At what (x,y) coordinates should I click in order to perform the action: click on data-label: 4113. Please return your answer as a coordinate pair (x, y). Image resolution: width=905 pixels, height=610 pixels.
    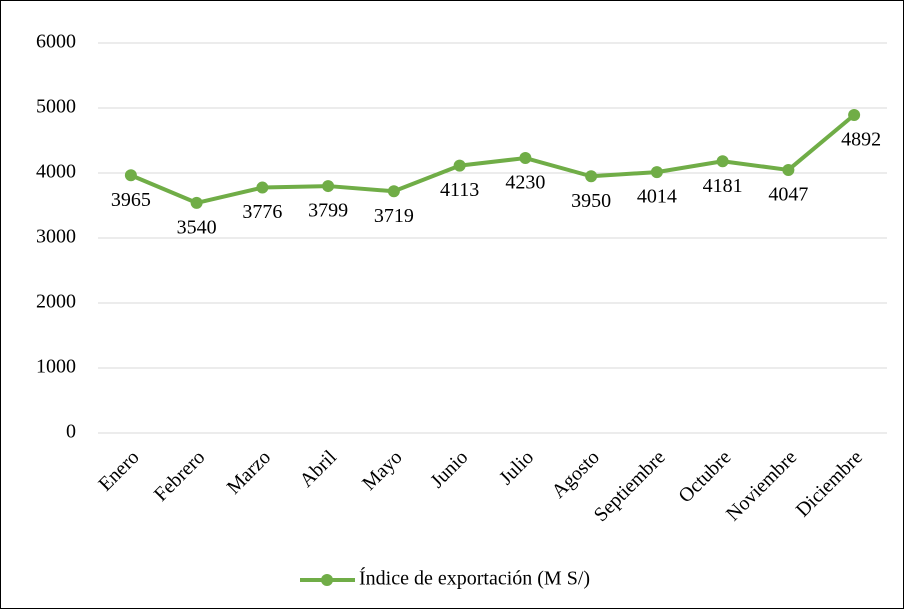
    Looking at the image, I should click on (459, 190).